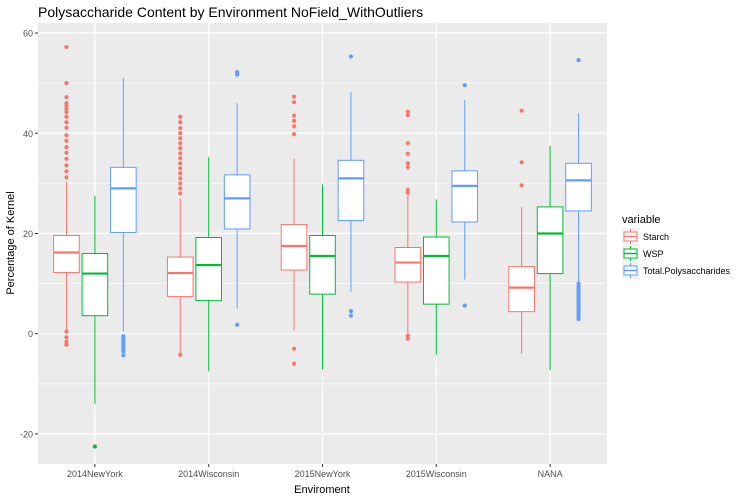 This screenshot has height=500, width=750. Describe the element at coordinates (653, 254) in the screenshot. I see `legend-label: WSP` at that location.